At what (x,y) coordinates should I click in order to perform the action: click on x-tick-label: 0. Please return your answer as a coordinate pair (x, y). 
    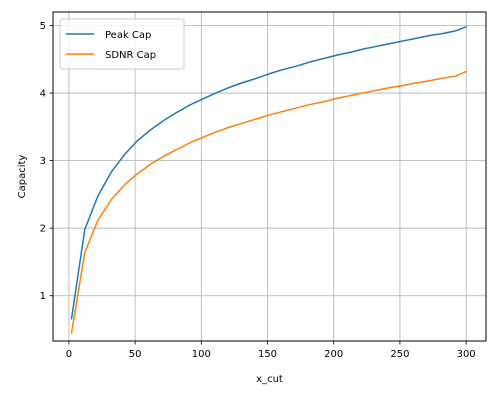
    Looking at the image, I should click on (69, 354).